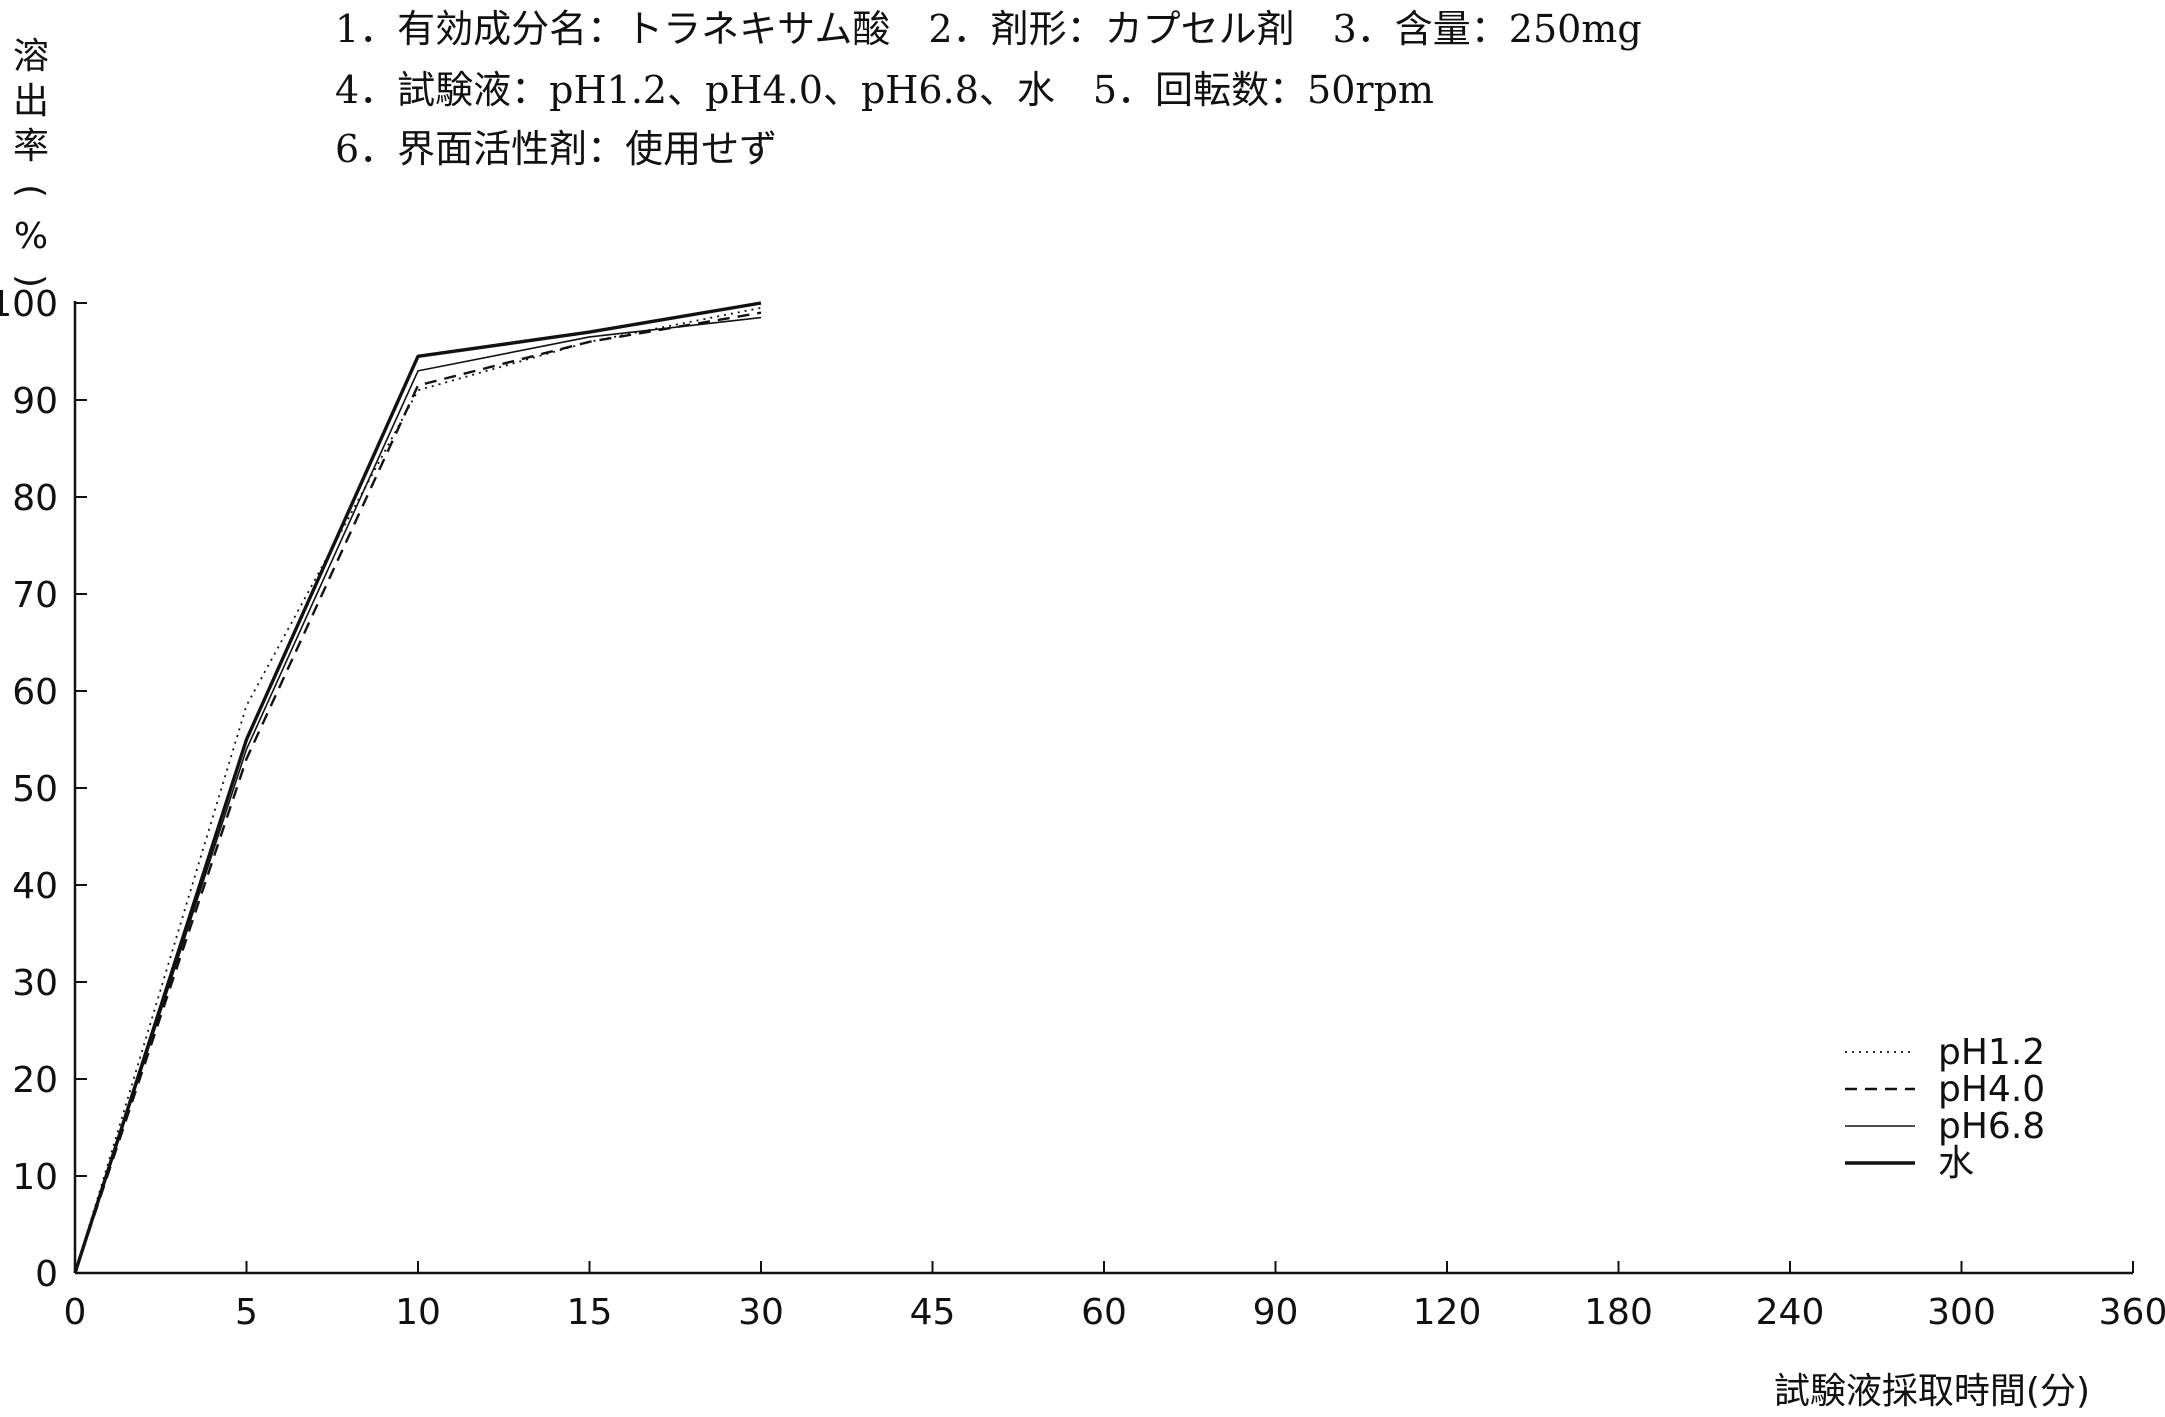  What do you see at coordinates (35, 595) in the screenshot?
I see `y-tick-label: 70` at bounding box center [35, 595].